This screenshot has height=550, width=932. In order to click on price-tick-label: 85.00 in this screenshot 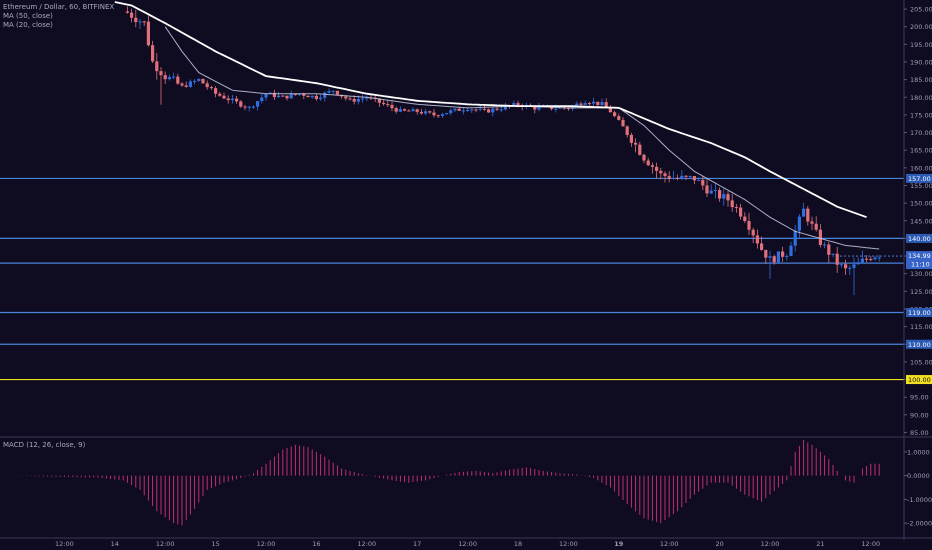, I will do `click(919, 433)`.